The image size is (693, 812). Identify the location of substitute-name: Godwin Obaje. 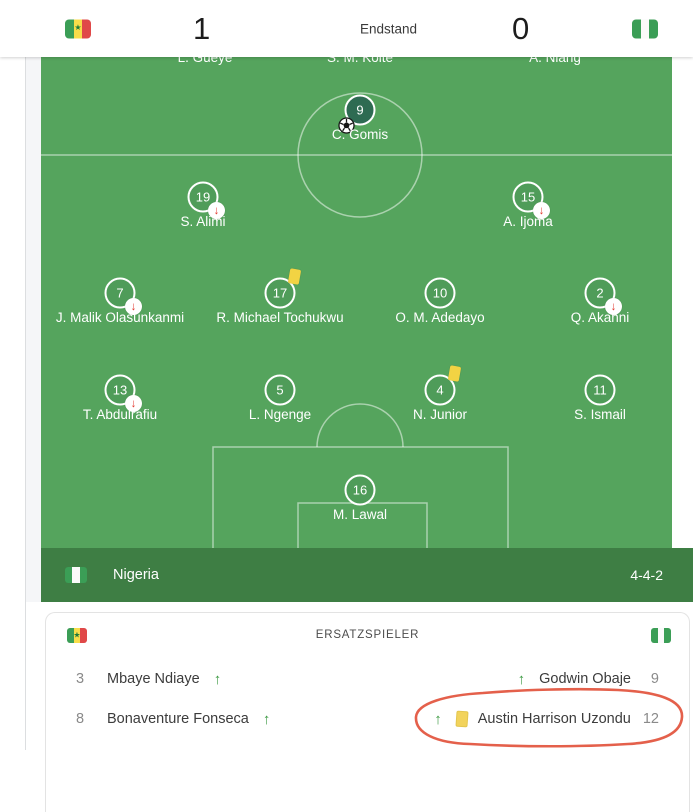
(585, 679).